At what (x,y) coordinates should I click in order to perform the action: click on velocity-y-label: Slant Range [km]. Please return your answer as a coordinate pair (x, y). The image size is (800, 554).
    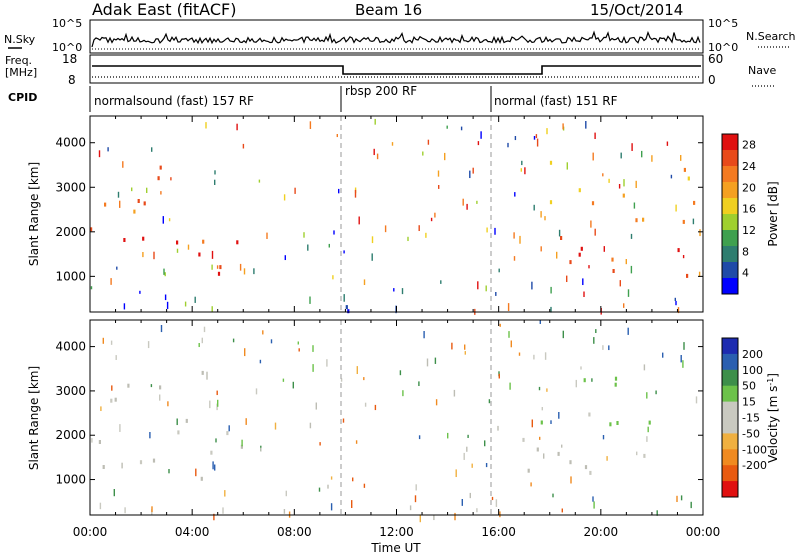
    Looking at the image, I should click on (34, 418).